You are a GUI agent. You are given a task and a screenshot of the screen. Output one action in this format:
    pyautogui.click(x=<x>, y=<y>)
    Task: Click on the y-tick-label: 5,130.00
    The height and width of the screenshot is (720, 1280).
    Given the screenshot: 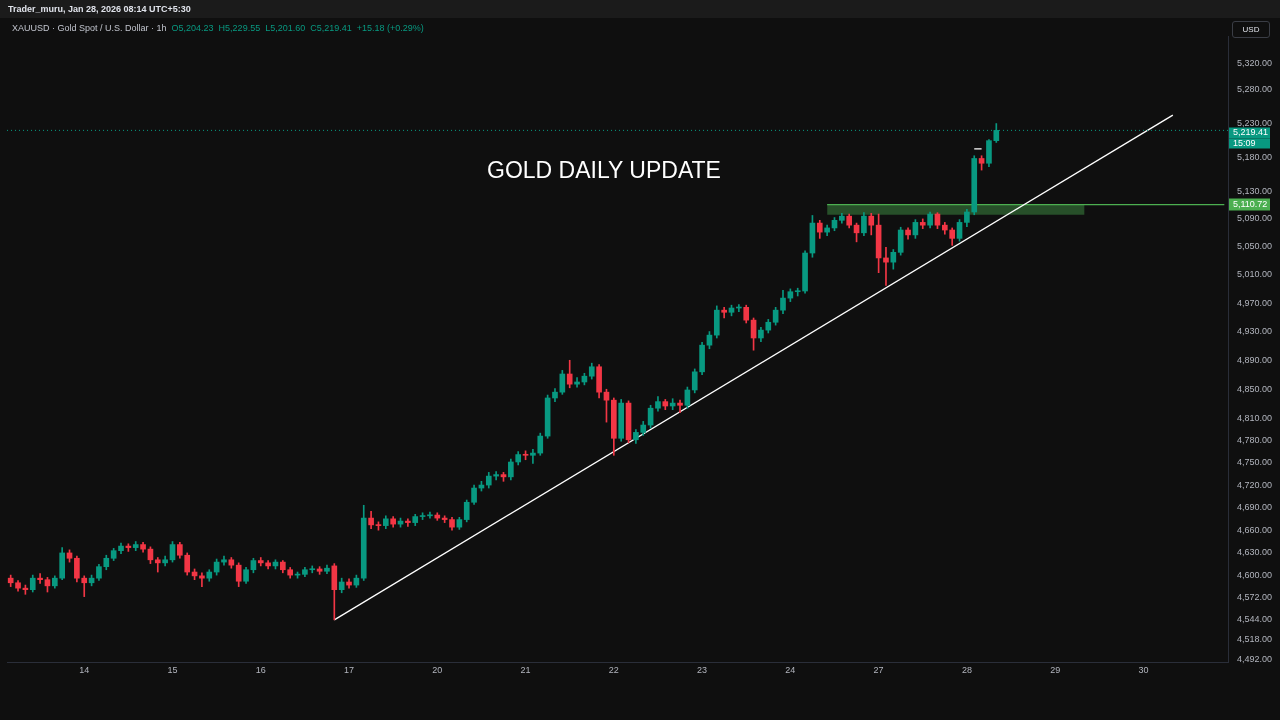 What is the action you would take?
    pyautogui.click(x=1255, y=190)
    